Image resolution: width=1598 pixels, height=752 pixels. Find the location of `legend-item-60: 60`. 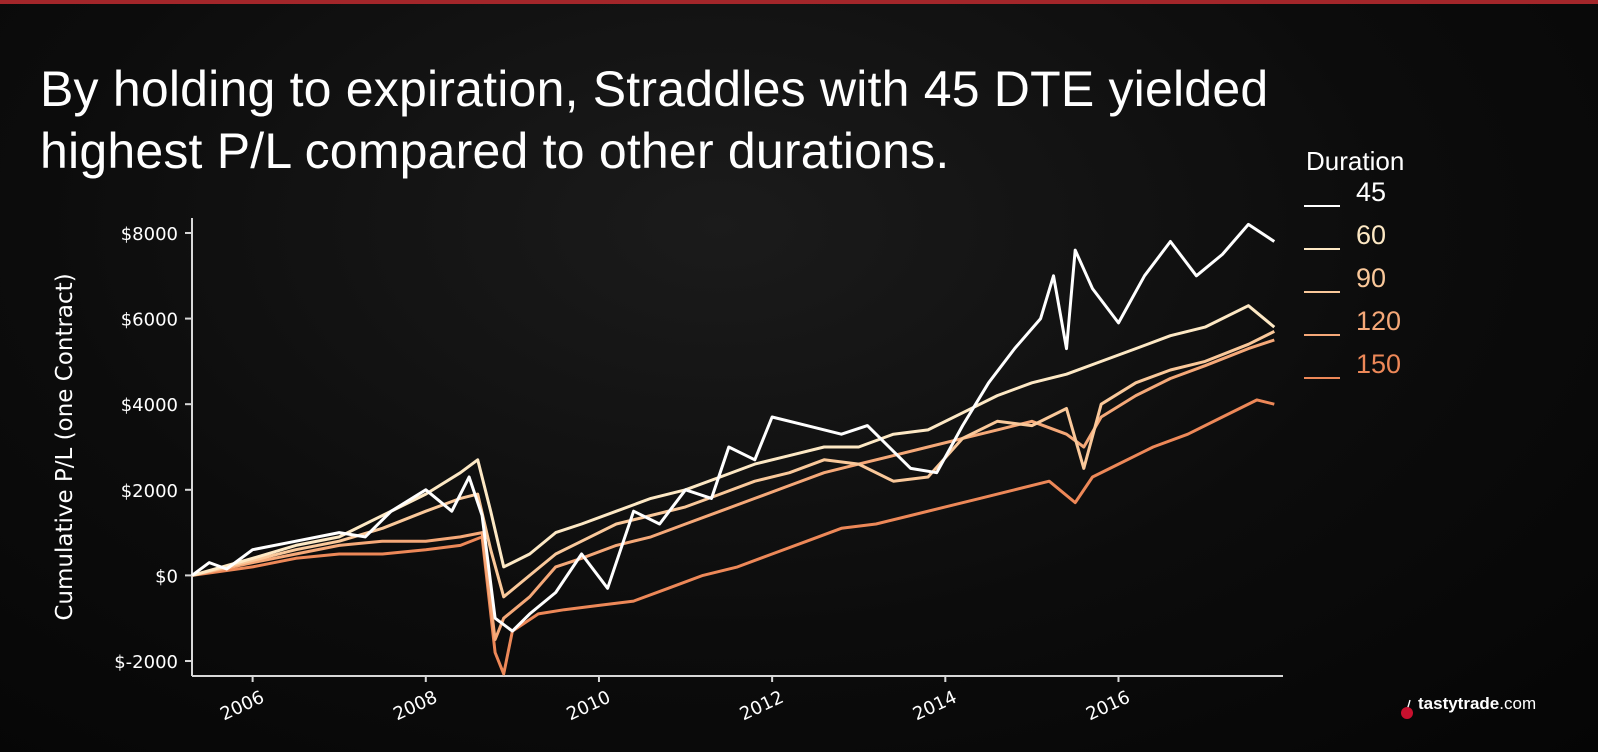

legend-item-60: 60 is located at coordinates (1387, 241).